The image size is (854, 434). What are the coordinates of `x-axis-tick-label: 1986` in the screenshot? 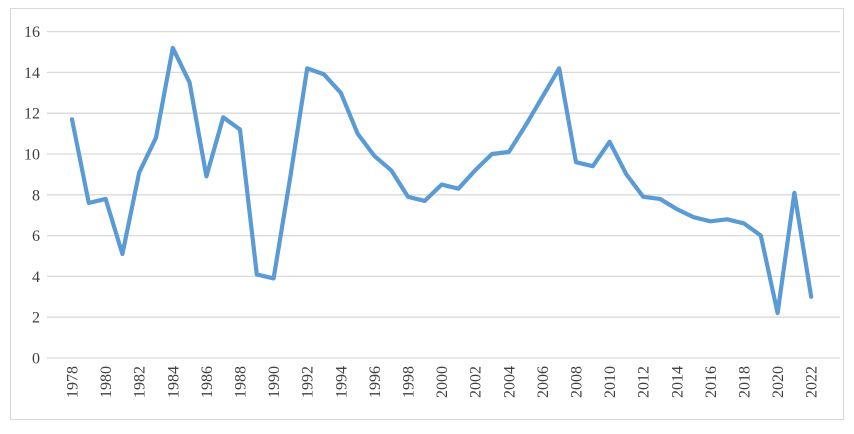 It's located at (207, 382).